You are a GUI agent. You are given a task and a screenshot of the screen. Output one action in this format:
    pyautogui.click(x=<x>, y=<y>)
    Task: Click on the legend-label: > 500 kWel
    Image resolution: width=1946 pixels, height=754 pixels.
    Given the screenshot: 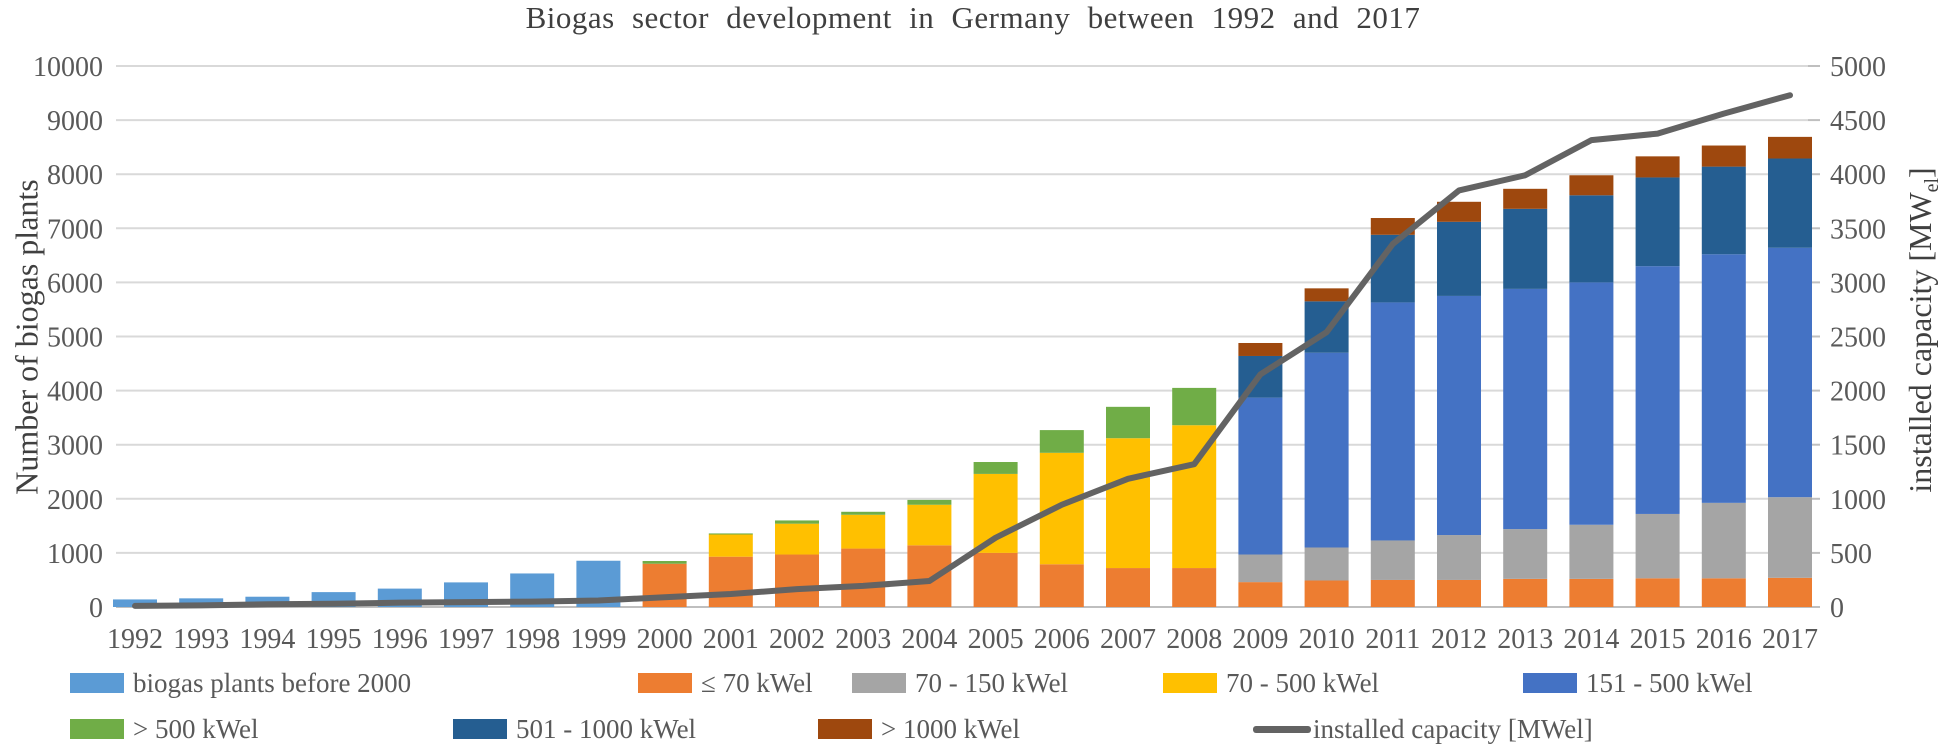 What is the action you would take?
    pyautogui.click(x=196, y=728)
    